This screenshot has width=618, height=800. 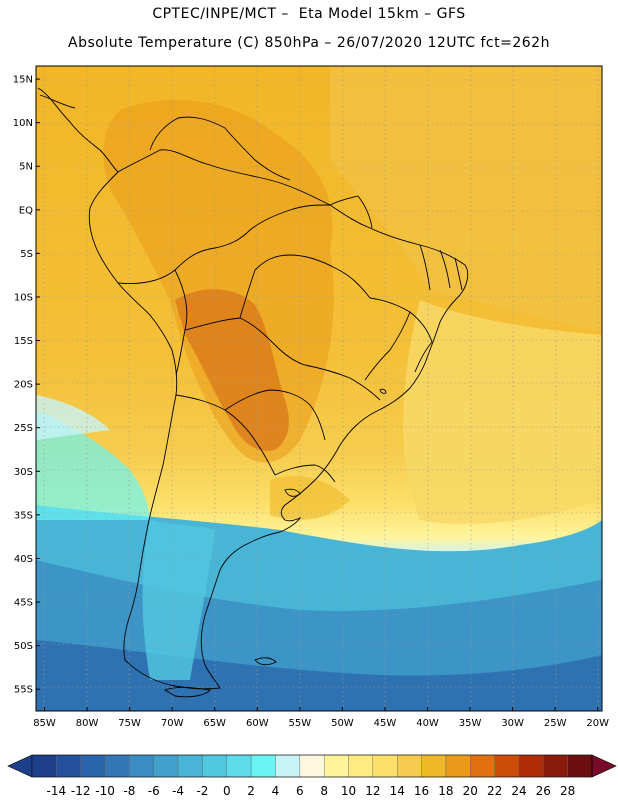 I want to click on colorbar-label: -12, so click(x=81, y=791).